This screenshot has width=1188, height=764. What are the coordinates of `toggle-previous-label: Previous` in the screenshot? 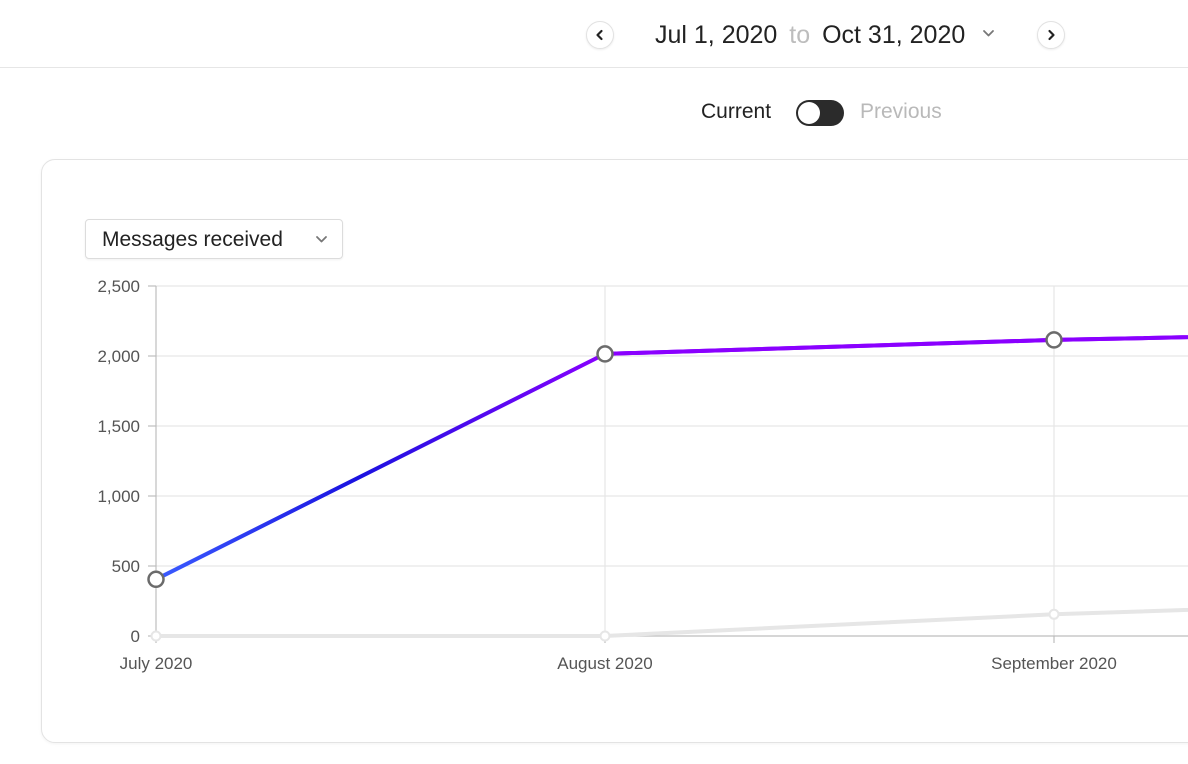 It's located at (901, 111).